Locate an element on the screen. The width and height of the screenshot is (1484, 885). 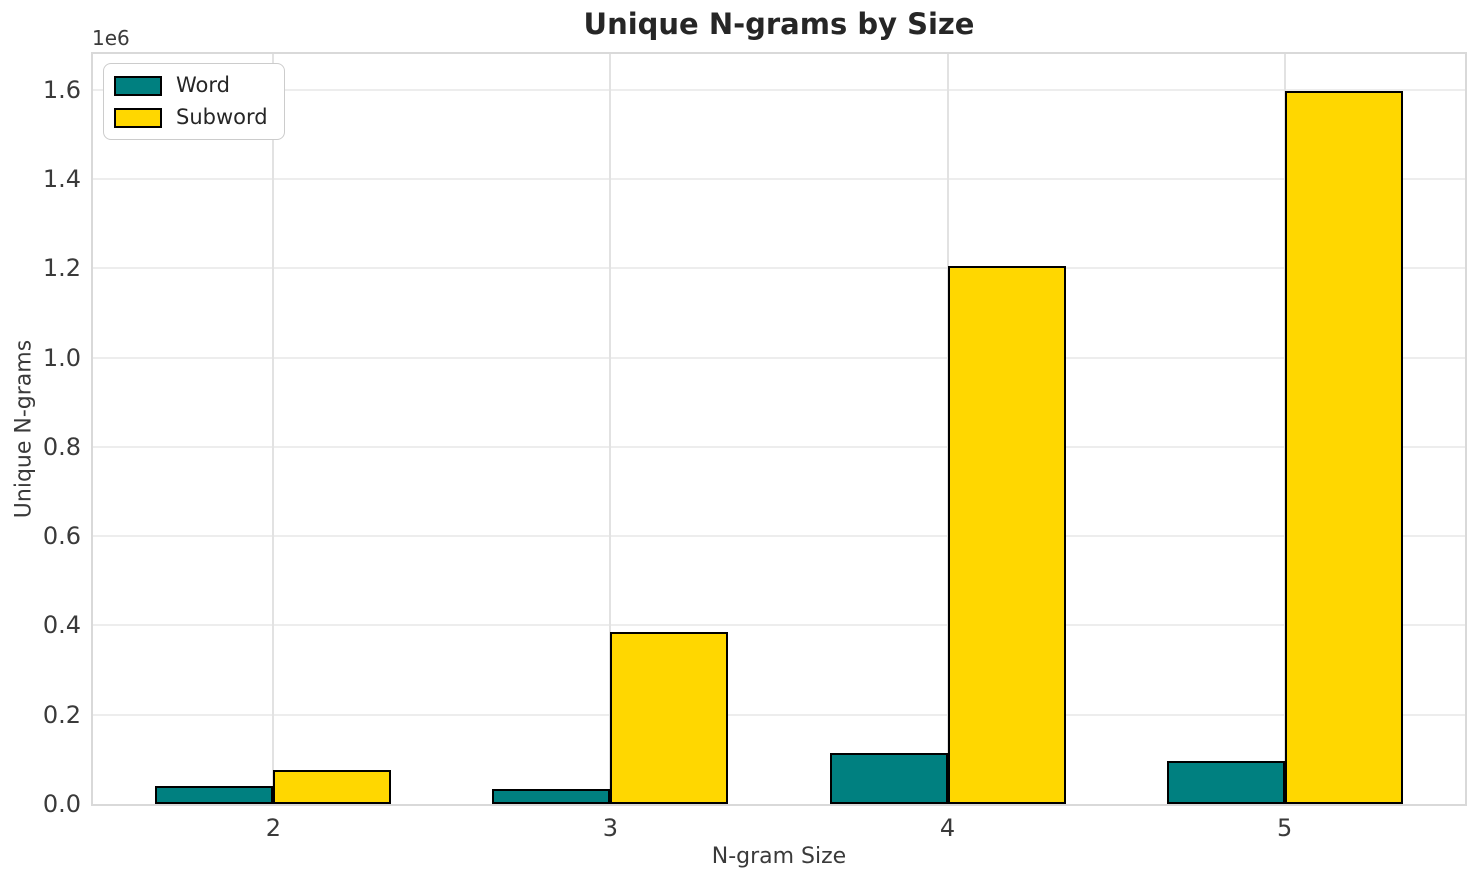
x-tick-label-2: 2 is located at coordinates (273, 828).